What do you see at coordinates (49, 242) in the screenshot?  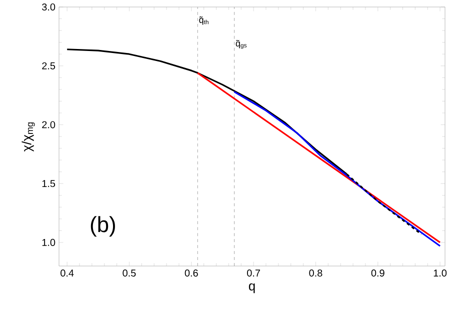 I see `y-tick-label: 1.0` at bounding box center [49, 242].